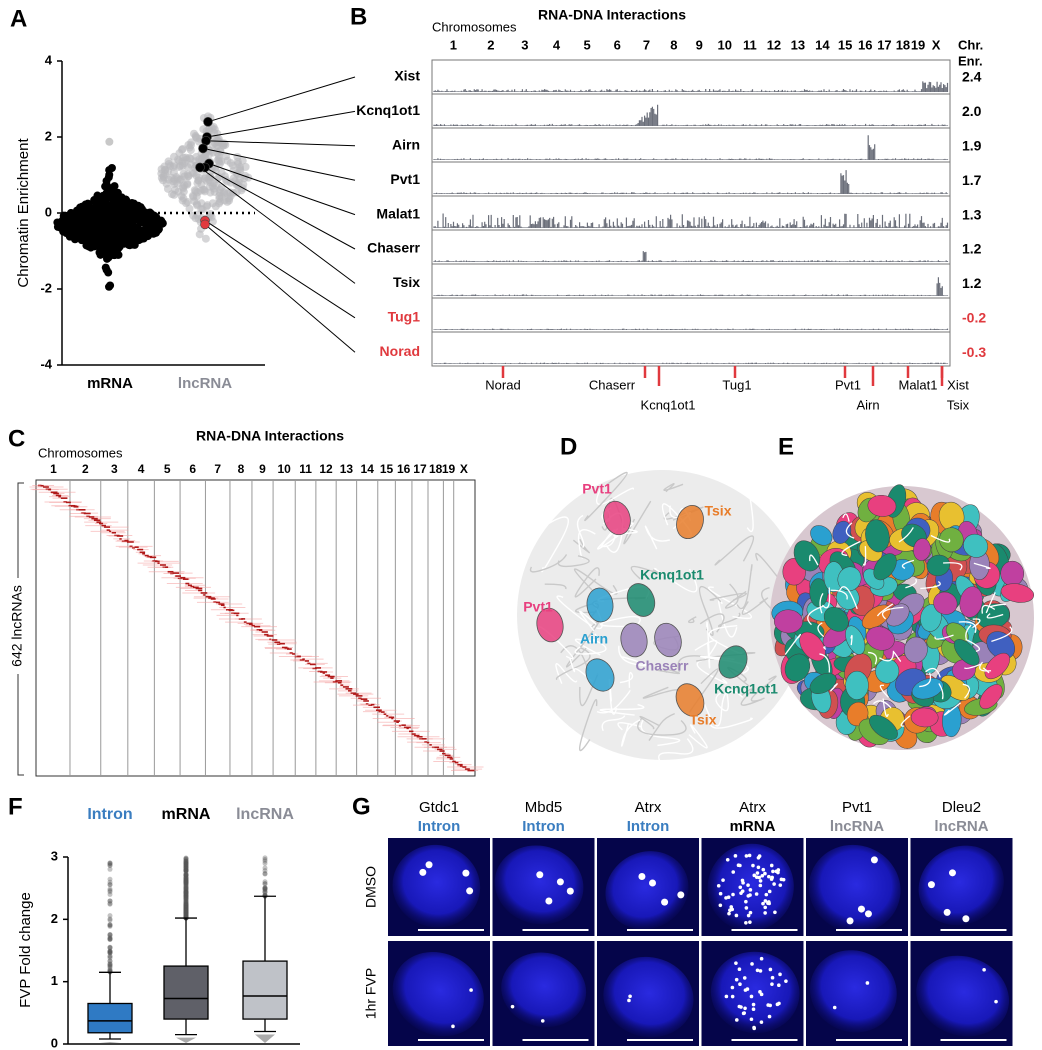 The width and height of the screenshot is (1042, 1050). What do you see at coordinates (918, 44) in the screenshot?
I see `chromosome-label: 19` at bounding box center [918, 44].